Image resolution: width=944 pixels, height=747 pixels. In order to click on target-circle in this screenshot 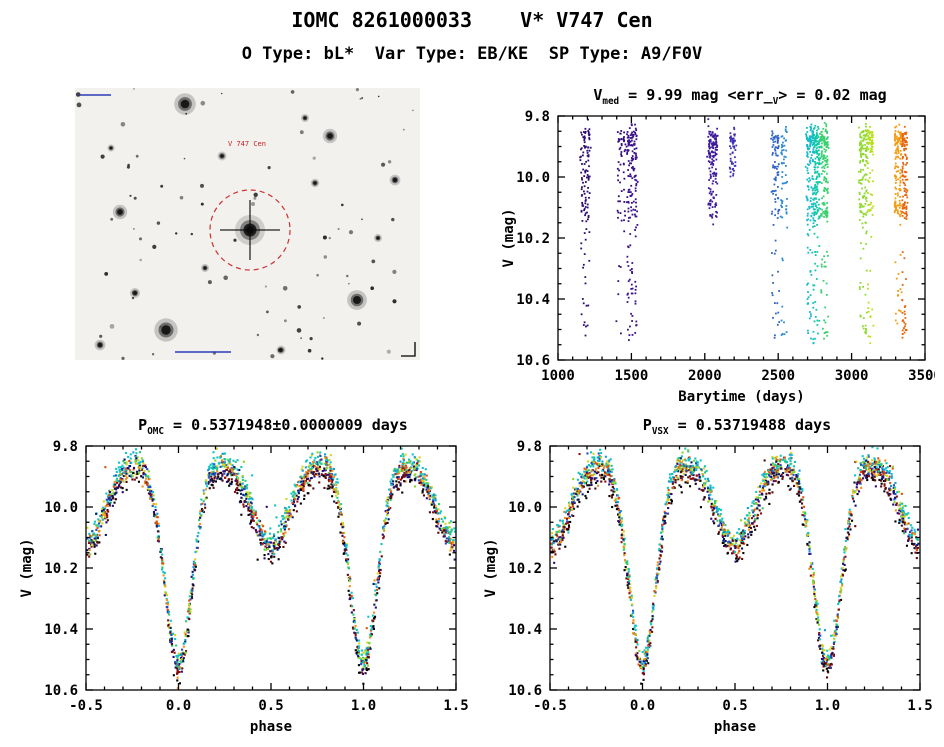, I will do `click(250, 230)`.